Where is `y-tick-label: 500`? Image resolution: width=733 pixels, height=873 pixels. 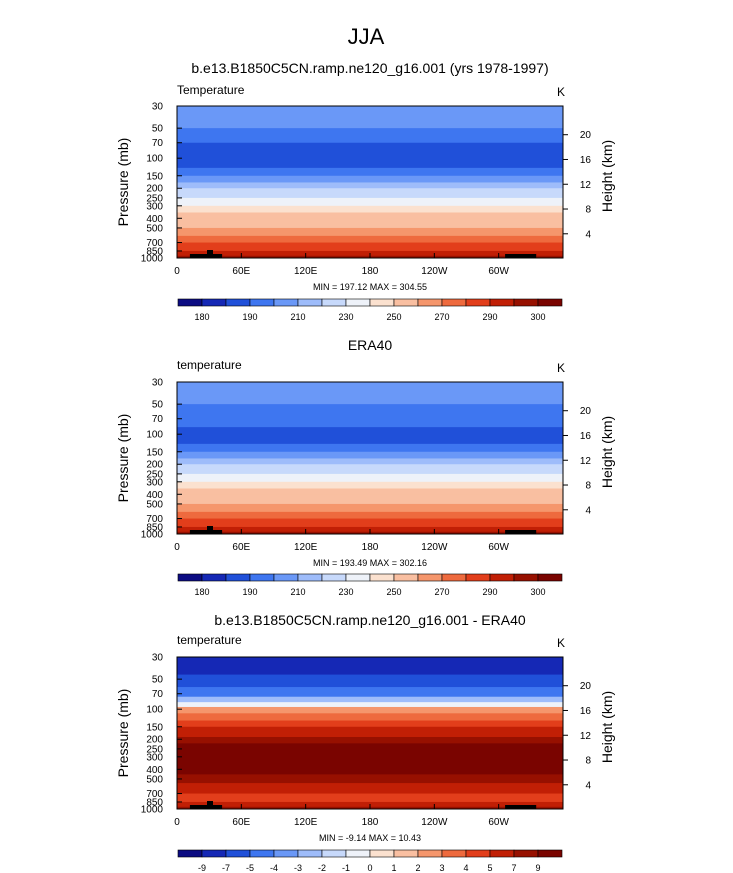
y-tick-label: 500 is located at coordinates (154, 228).